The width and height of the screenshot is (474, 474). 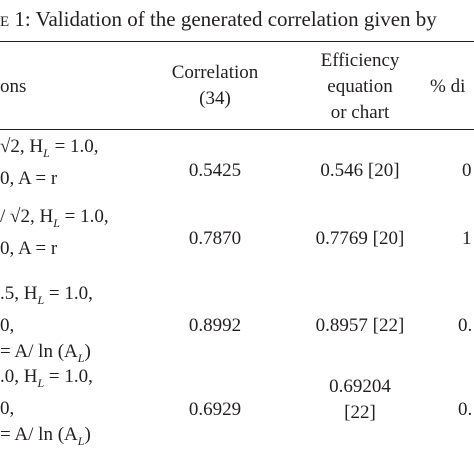 I want to click on row-2-correlation: 0.7870, so click(x=215, y=238).